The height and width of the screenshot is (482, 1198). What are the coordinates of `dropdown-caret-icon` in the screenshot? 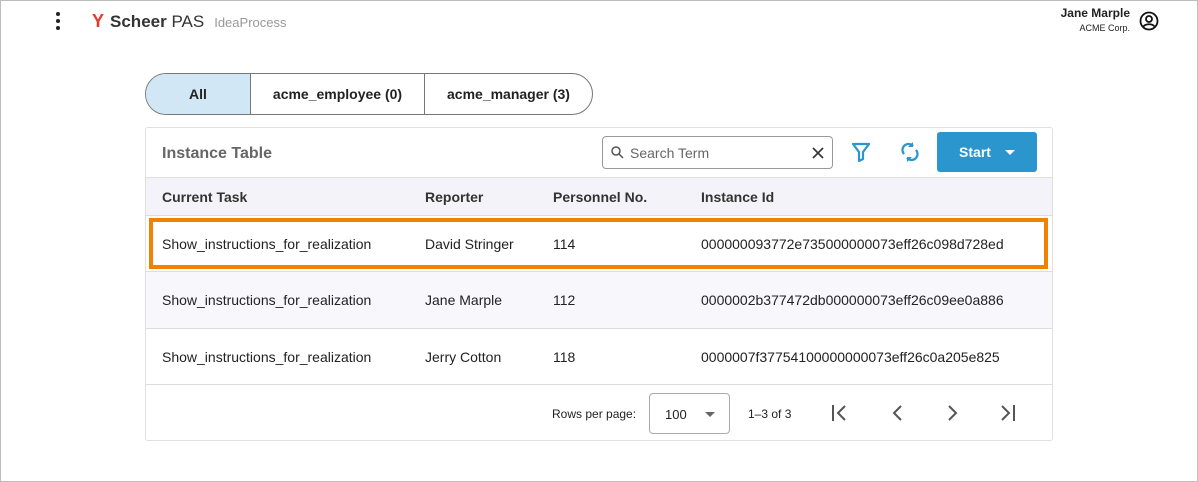 It's located at (1009, 152).